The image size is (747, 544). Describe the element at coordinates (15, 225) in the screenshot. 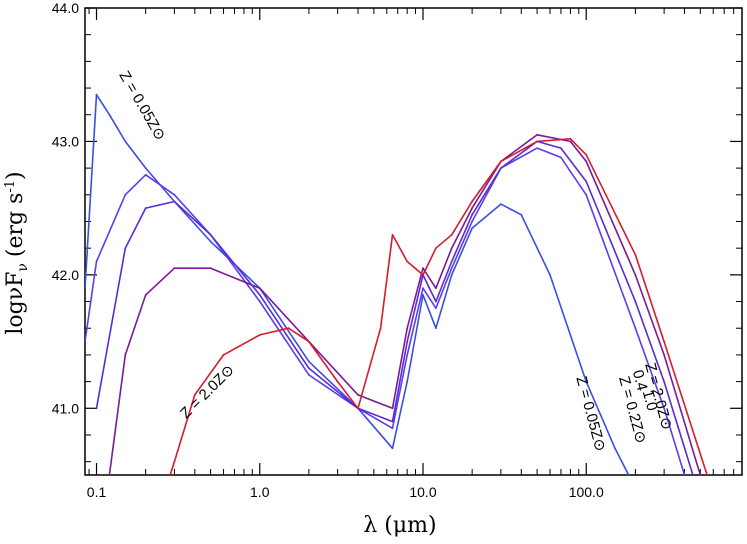

I see `y-axis-label-units: (erg s` at that location.